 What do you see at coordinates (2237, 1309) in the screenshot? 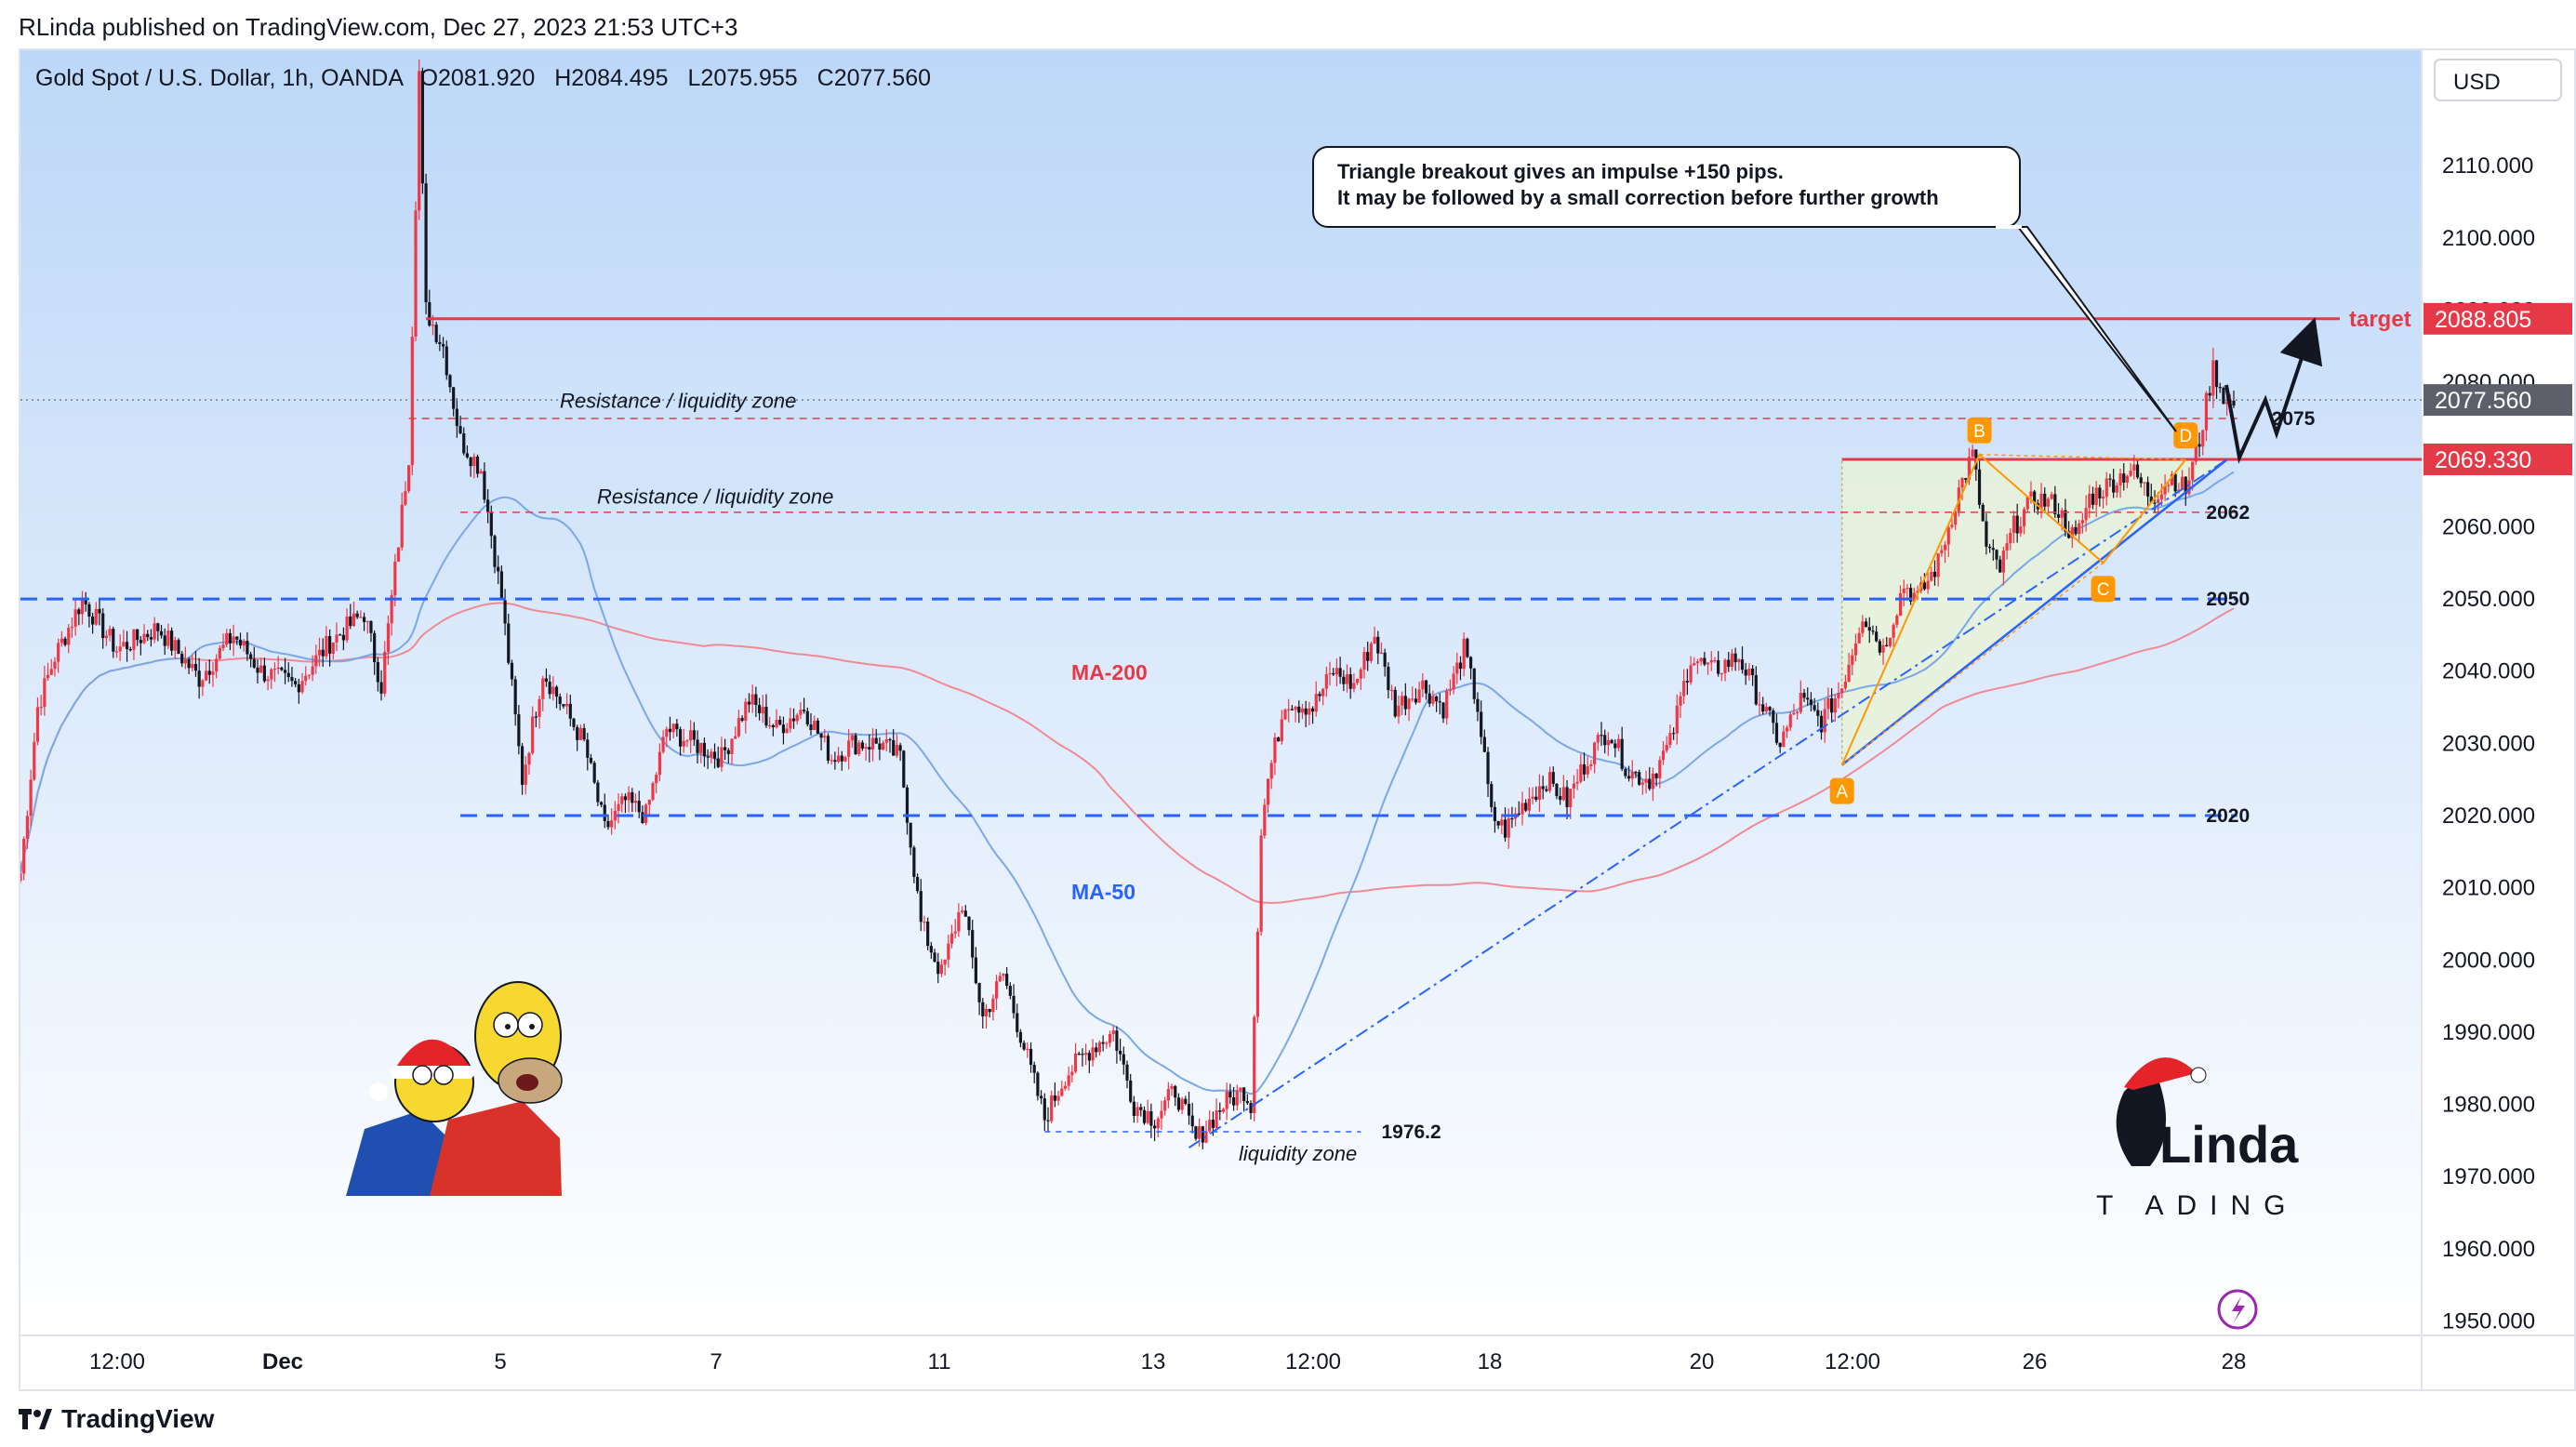
I see `lightning-icon` at bounding box center [2237, 1309].